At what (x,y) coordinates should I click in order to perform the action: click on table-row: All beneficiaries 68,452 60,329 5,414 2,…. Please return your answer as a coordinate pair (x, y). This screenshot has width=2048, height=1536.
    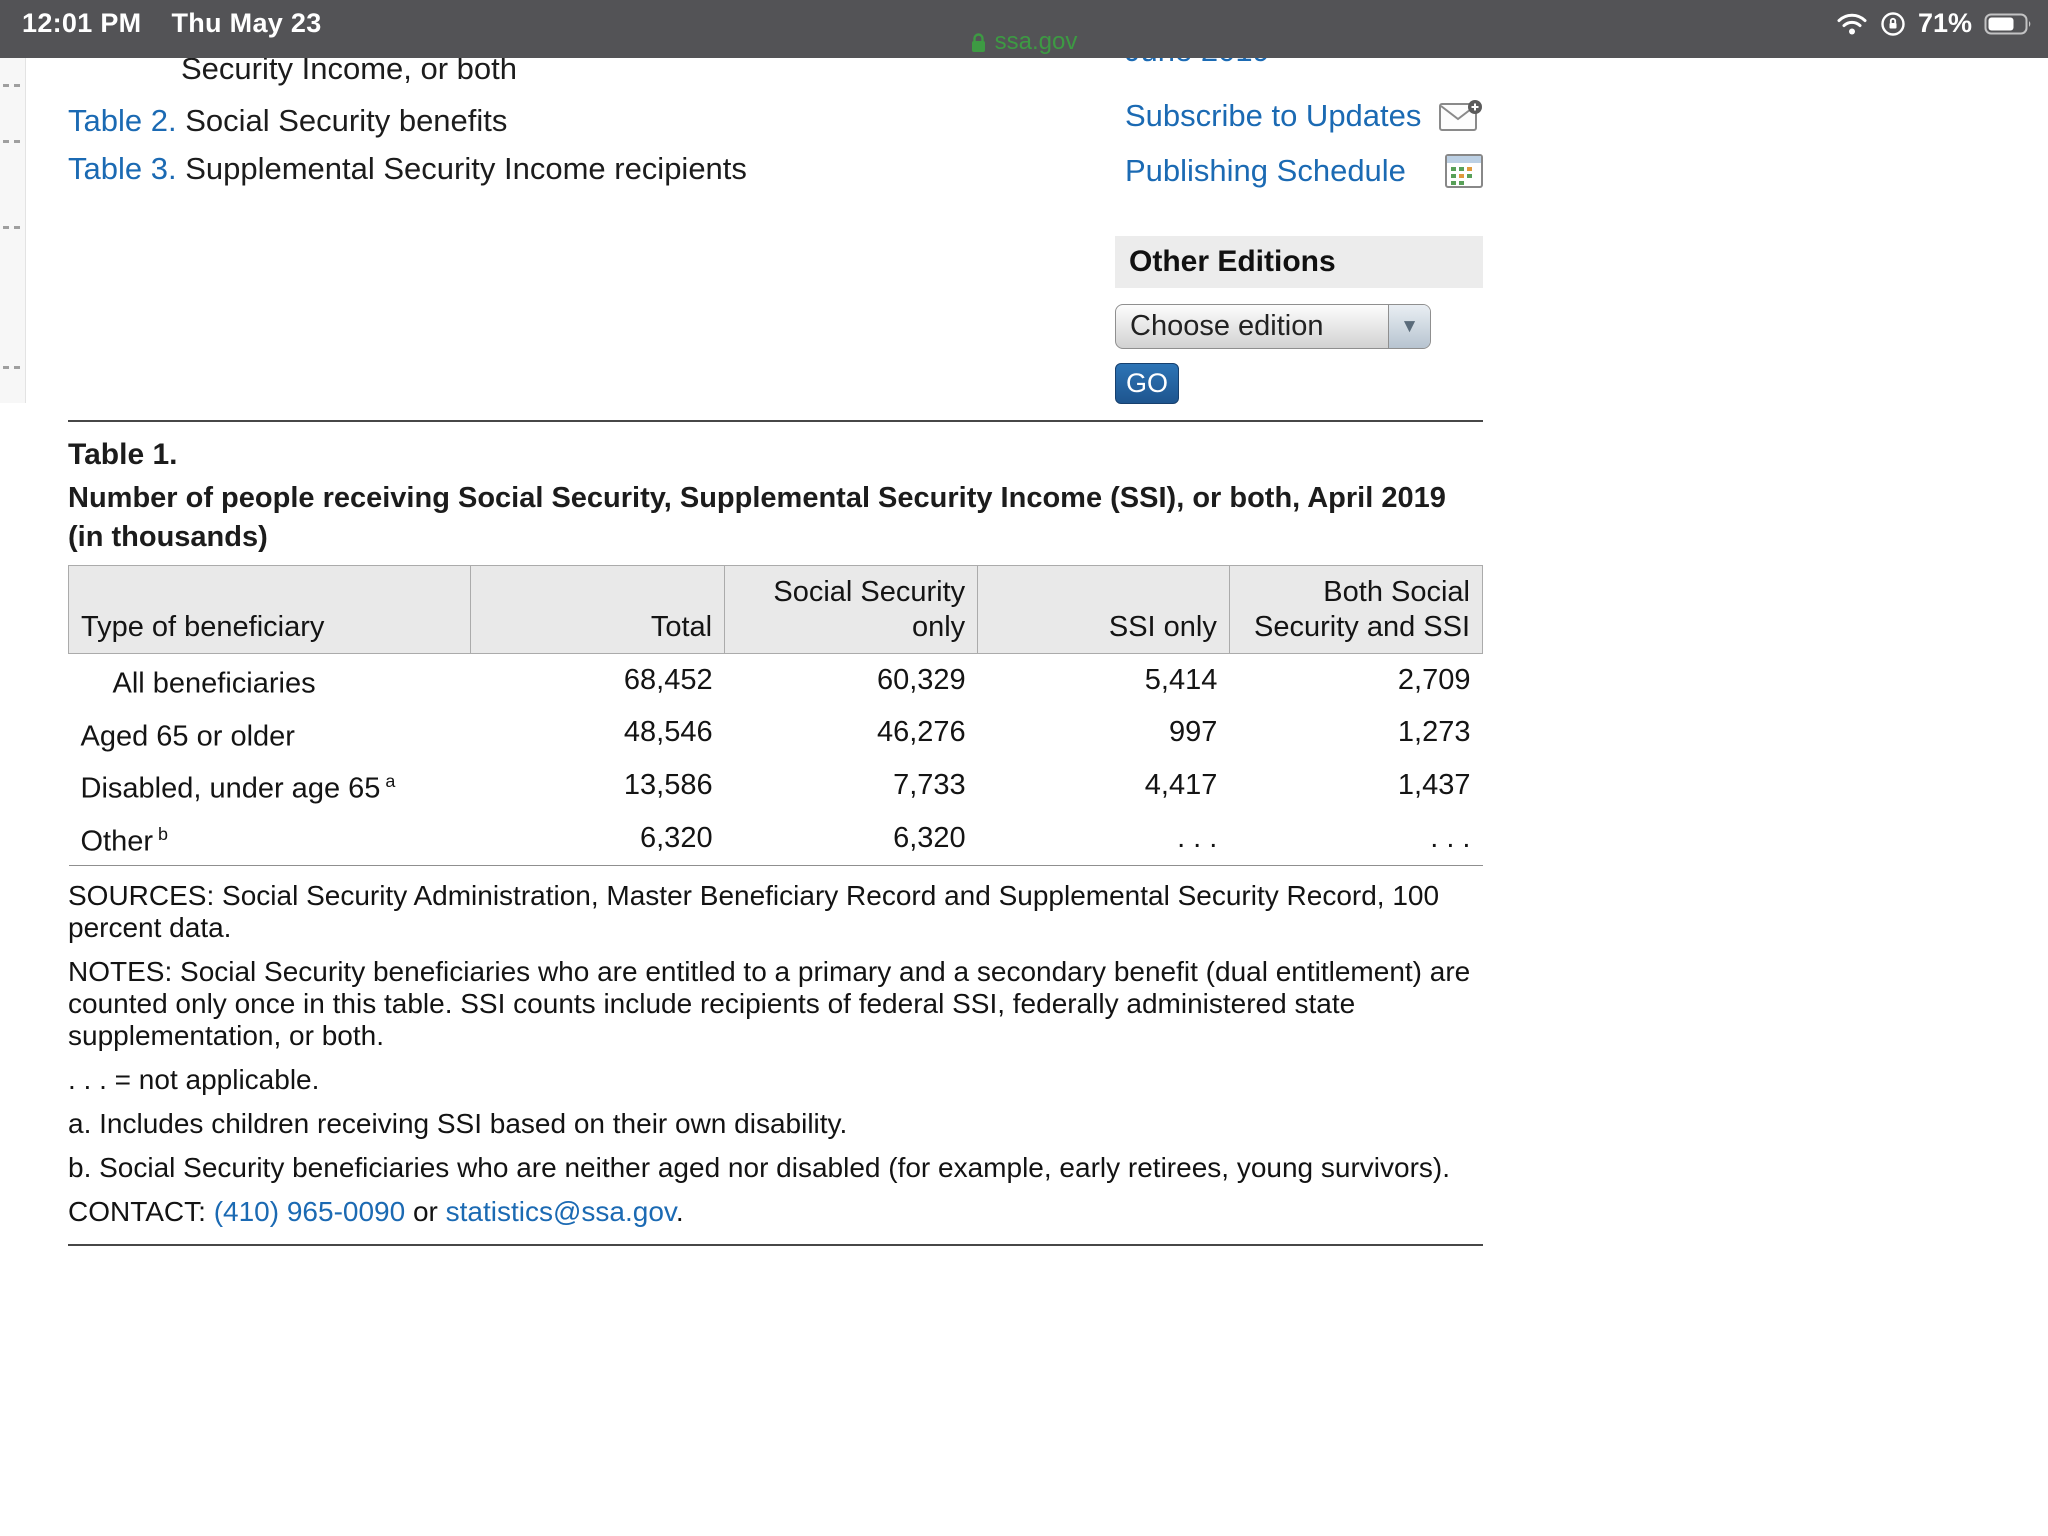
    Looking at the image, I should click on (776, 680).